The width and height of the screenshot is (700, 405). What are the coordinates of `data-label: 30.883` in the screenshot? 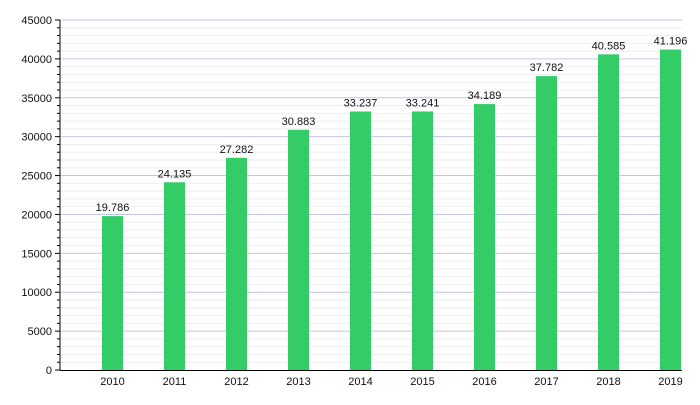 It's located at (299, 122).